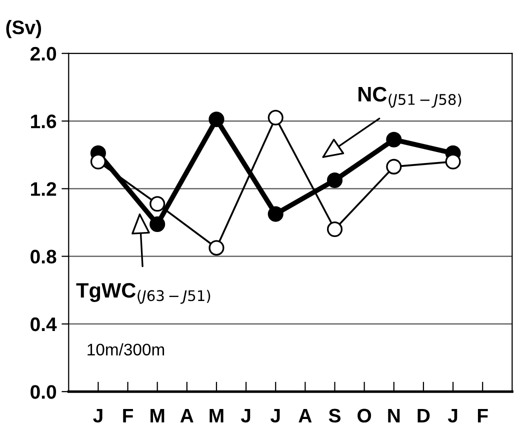 This screenshot has height=445, width=528. I want to click on y-tick-label: 0.4, so click(43, 324).